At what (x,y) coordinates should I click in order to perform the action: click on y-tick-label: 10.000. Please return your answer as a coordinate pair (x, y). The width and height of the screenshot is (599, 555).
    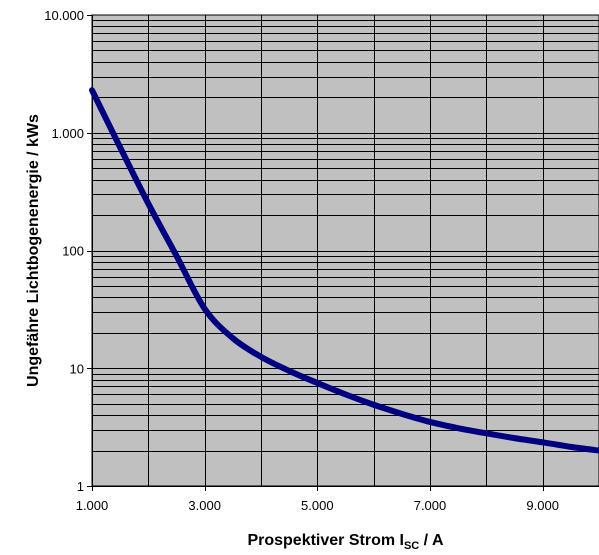
    Looking at the image, I should click on (64, 15).